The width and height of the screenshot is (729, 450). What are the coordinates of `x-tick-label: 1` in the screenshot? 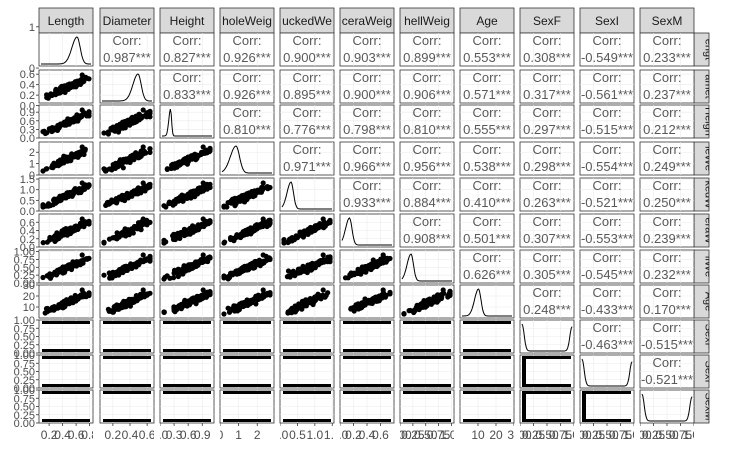 It's located at (238, 435).